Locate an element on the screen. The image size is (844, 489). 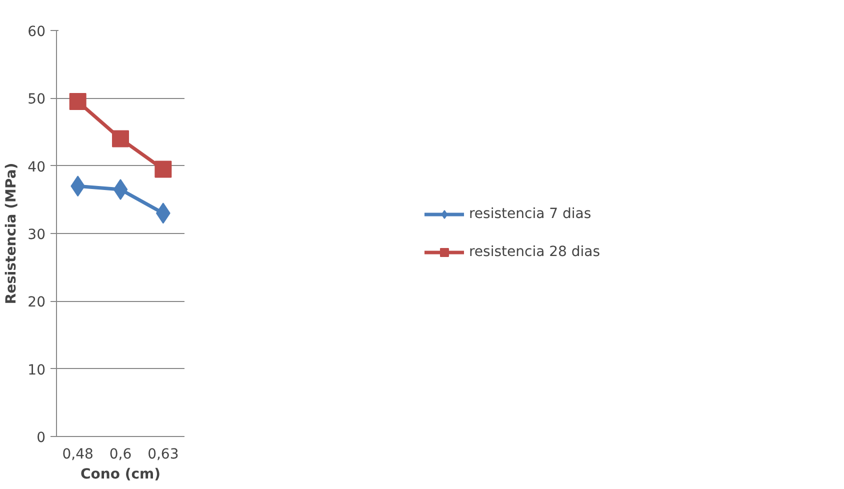
x-tick-label: 0,48 is located at coordinates (78, 454).